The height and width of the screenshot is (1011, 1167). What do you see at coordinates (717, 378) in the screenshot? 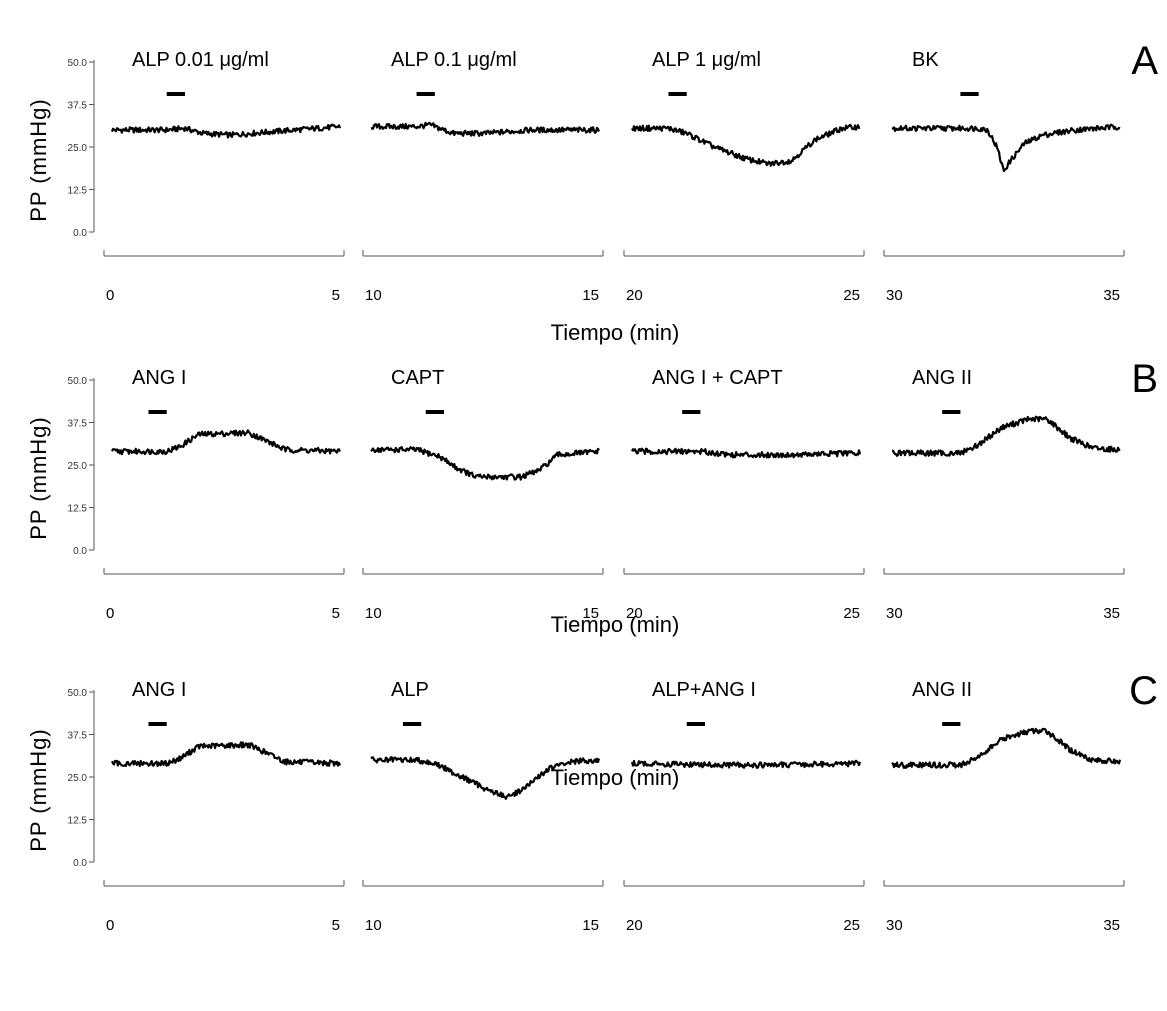
I see `treatment-label: ANG I + CAPT` at bounding box center [717, 378].